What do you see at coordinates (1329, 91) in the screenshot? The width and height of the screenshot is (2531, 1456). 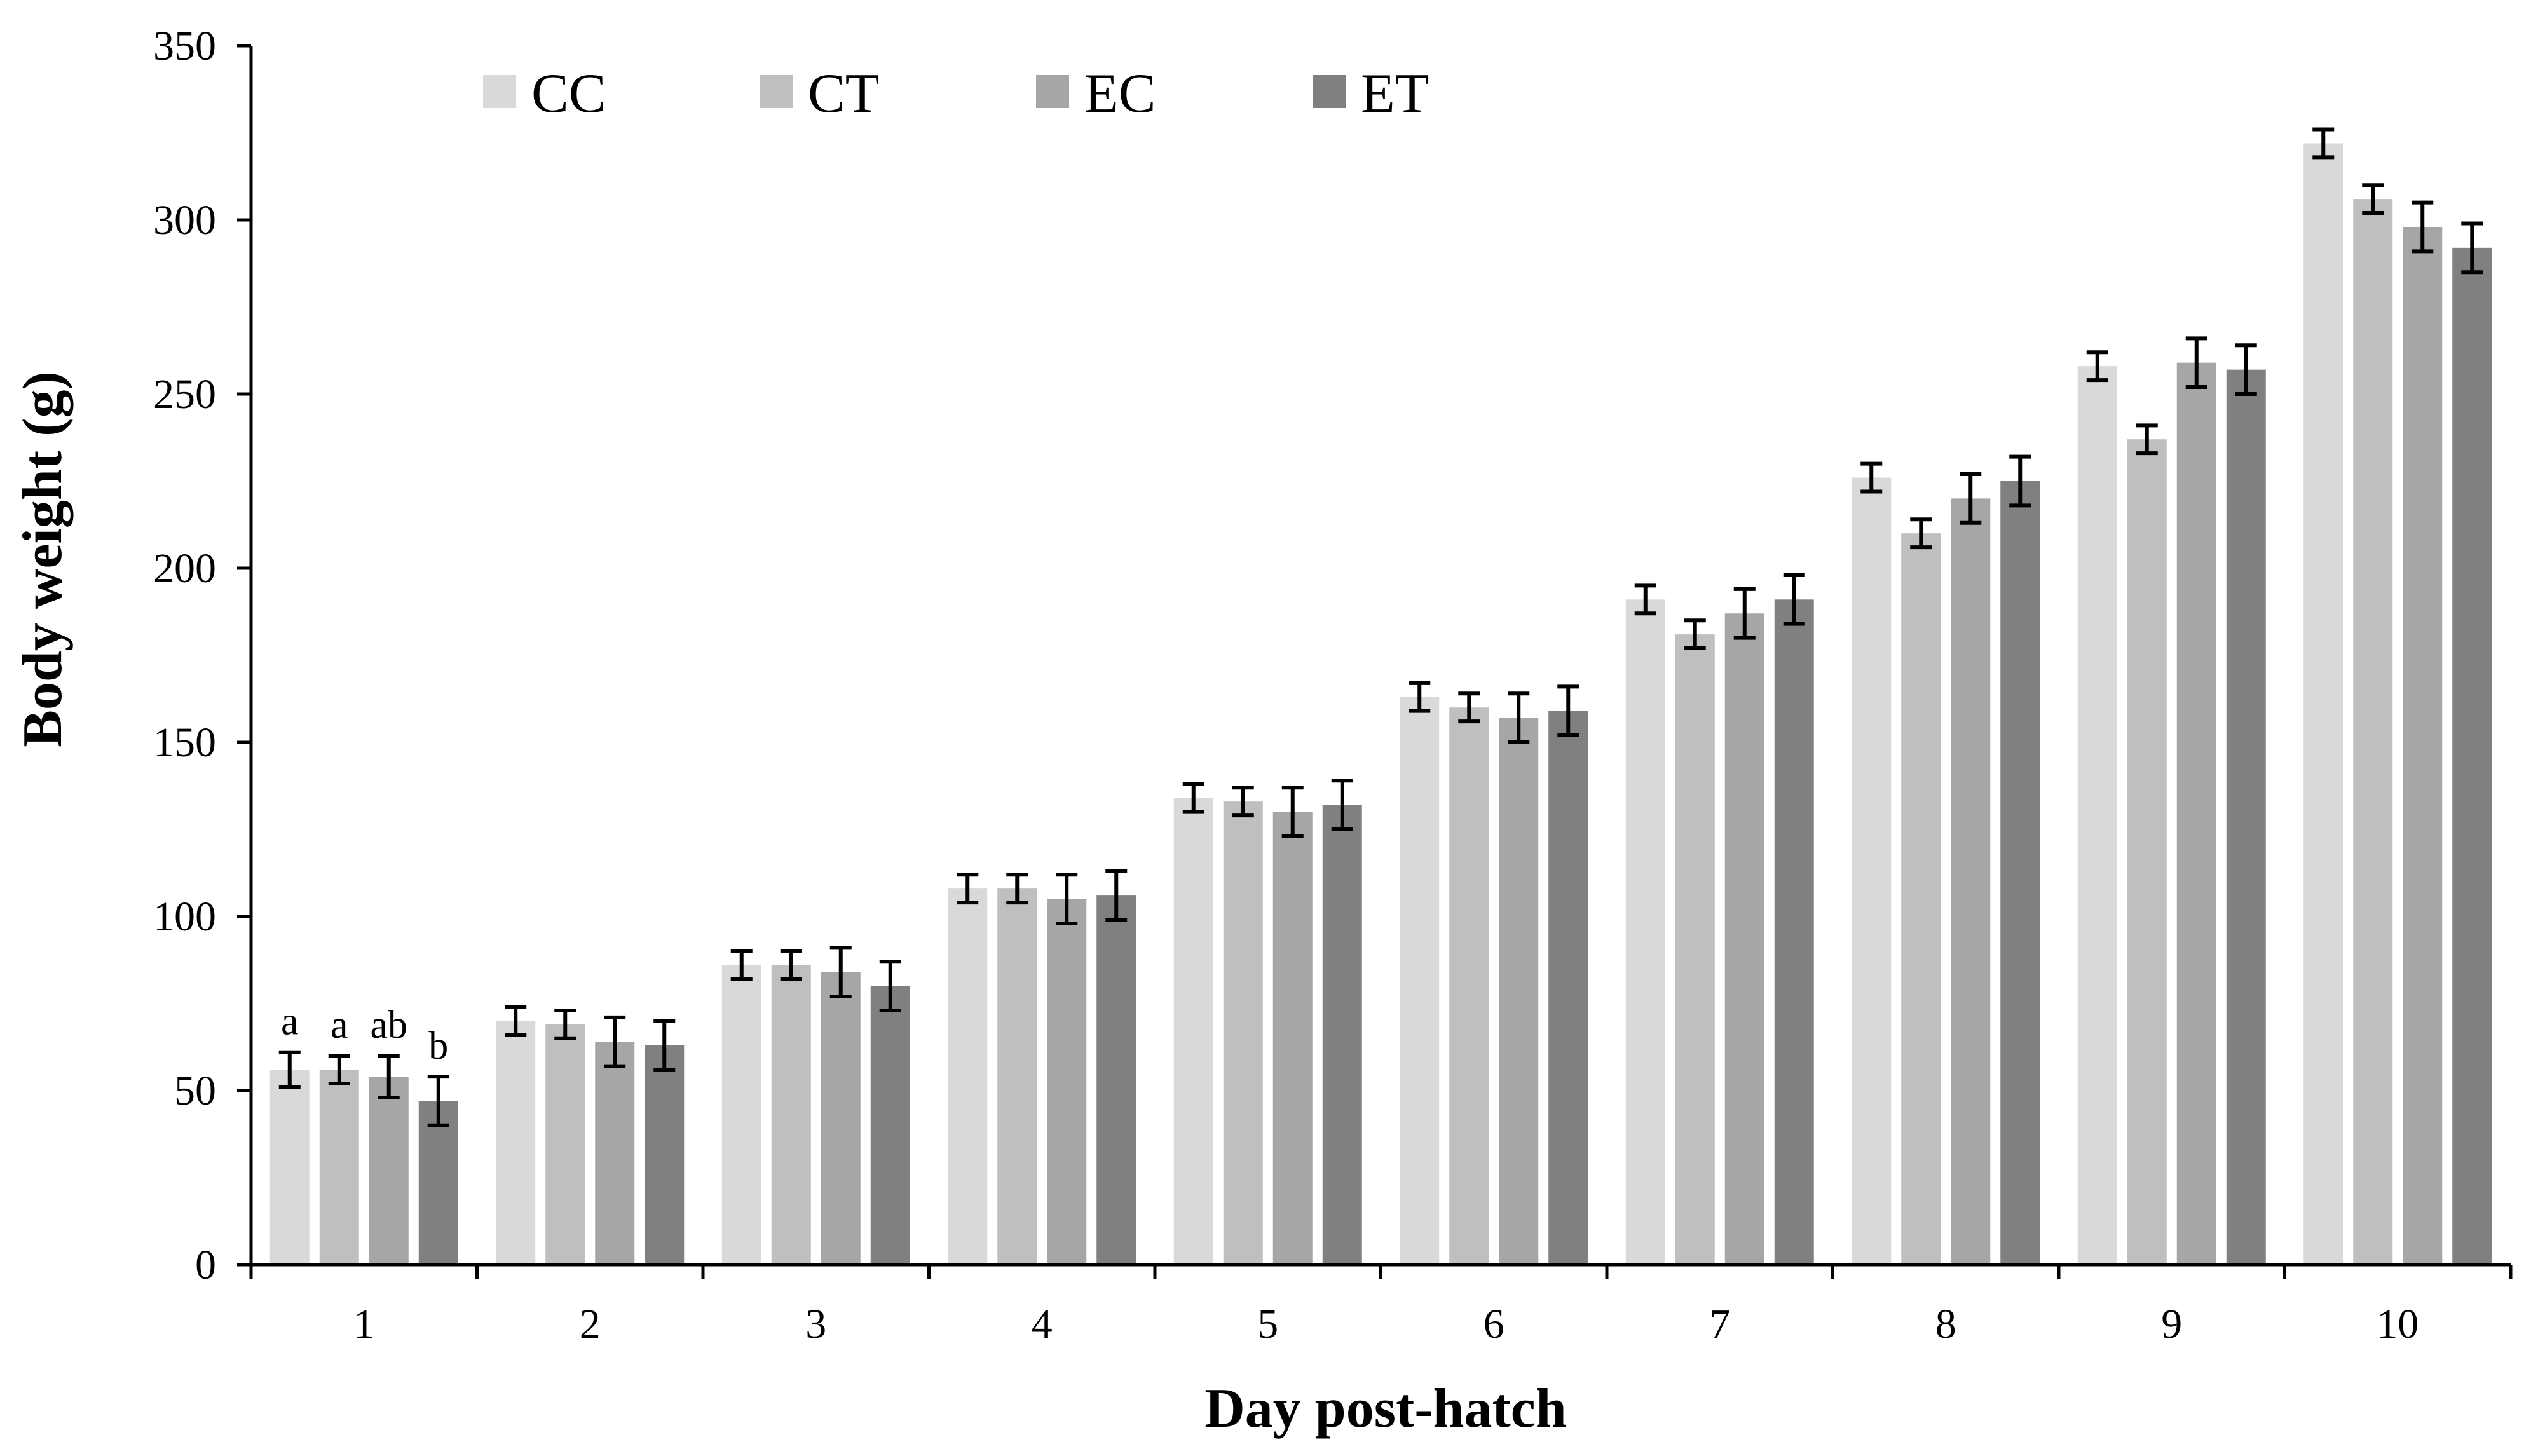 I see `legend-swatch-et` at bounding box center [1329, 91].